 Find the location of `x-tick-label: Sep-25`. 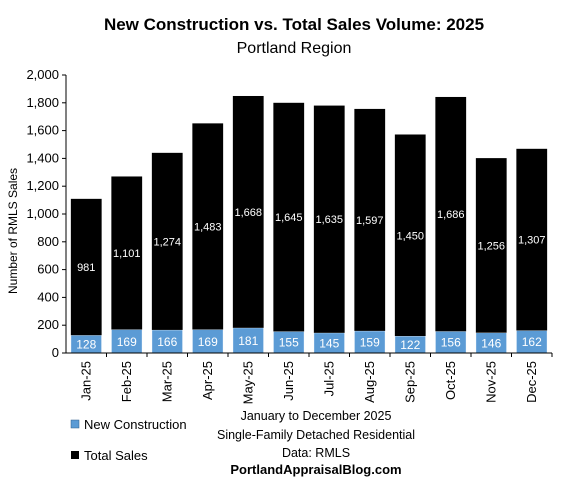

x-tick-label: Sep-25 is located at coordinates (409, 382).